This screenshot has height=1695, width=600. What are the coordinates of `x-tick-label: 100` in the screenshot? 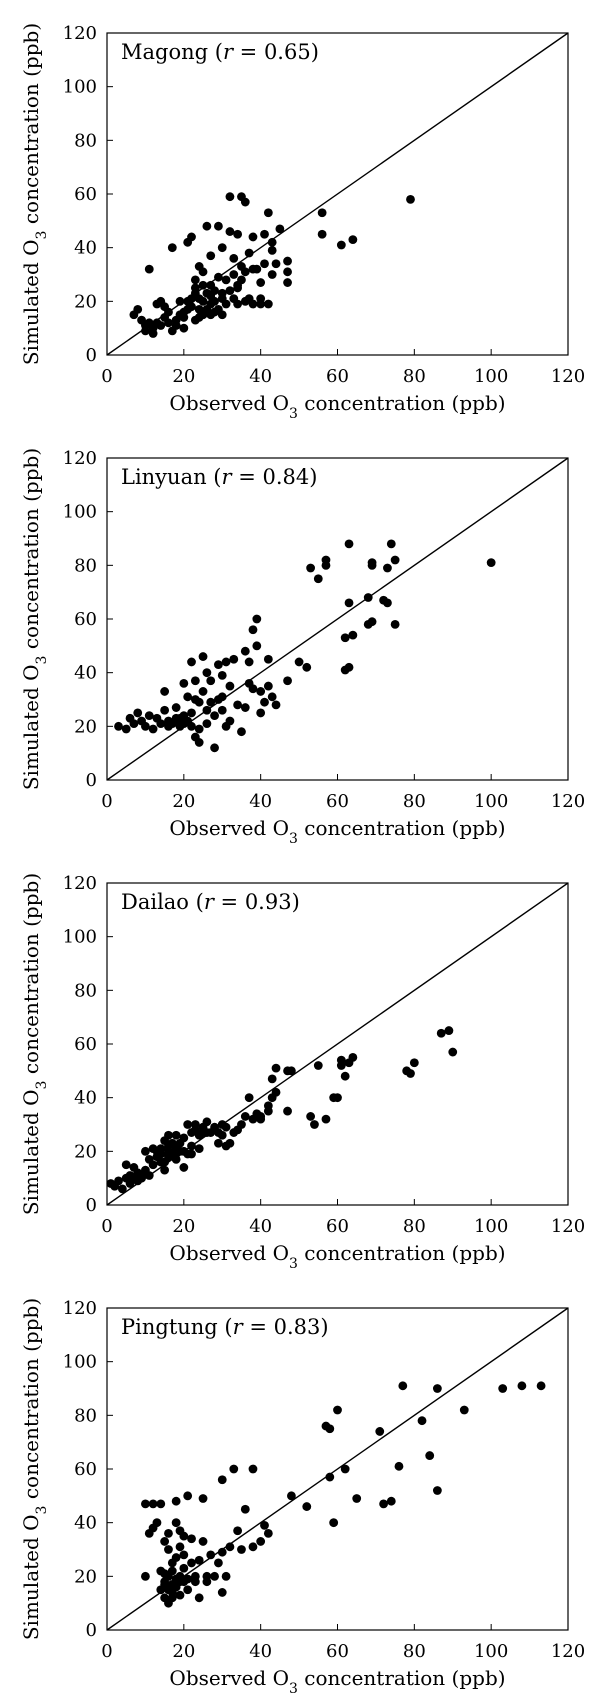 It's located at (491, 1651).